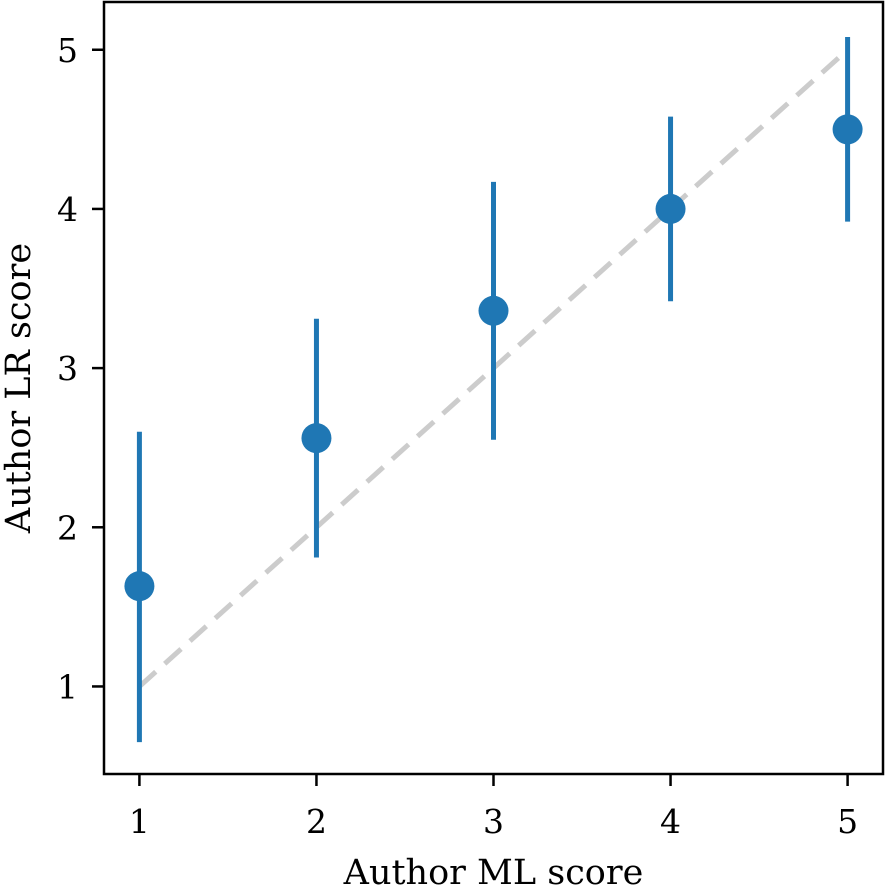 Image resolution: width=886 pixels, height=888 pixels. Describe the element at coordinates (493, 821) in the screenshot. I see `x-tick-label: 3` at that location.